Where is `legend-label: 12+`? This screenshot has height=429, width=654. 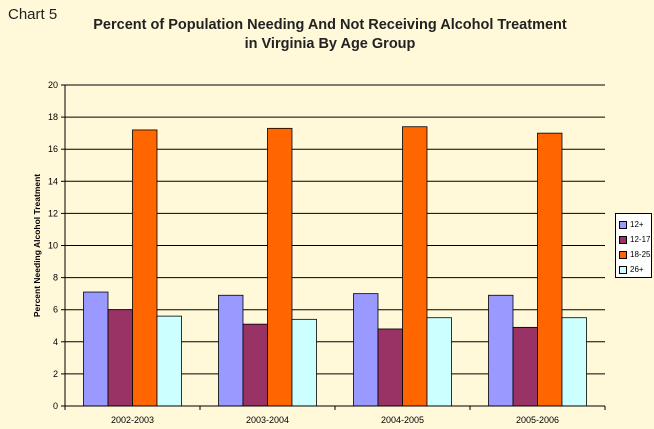 legend-label: 12+ is located at coordinates (637, 224).